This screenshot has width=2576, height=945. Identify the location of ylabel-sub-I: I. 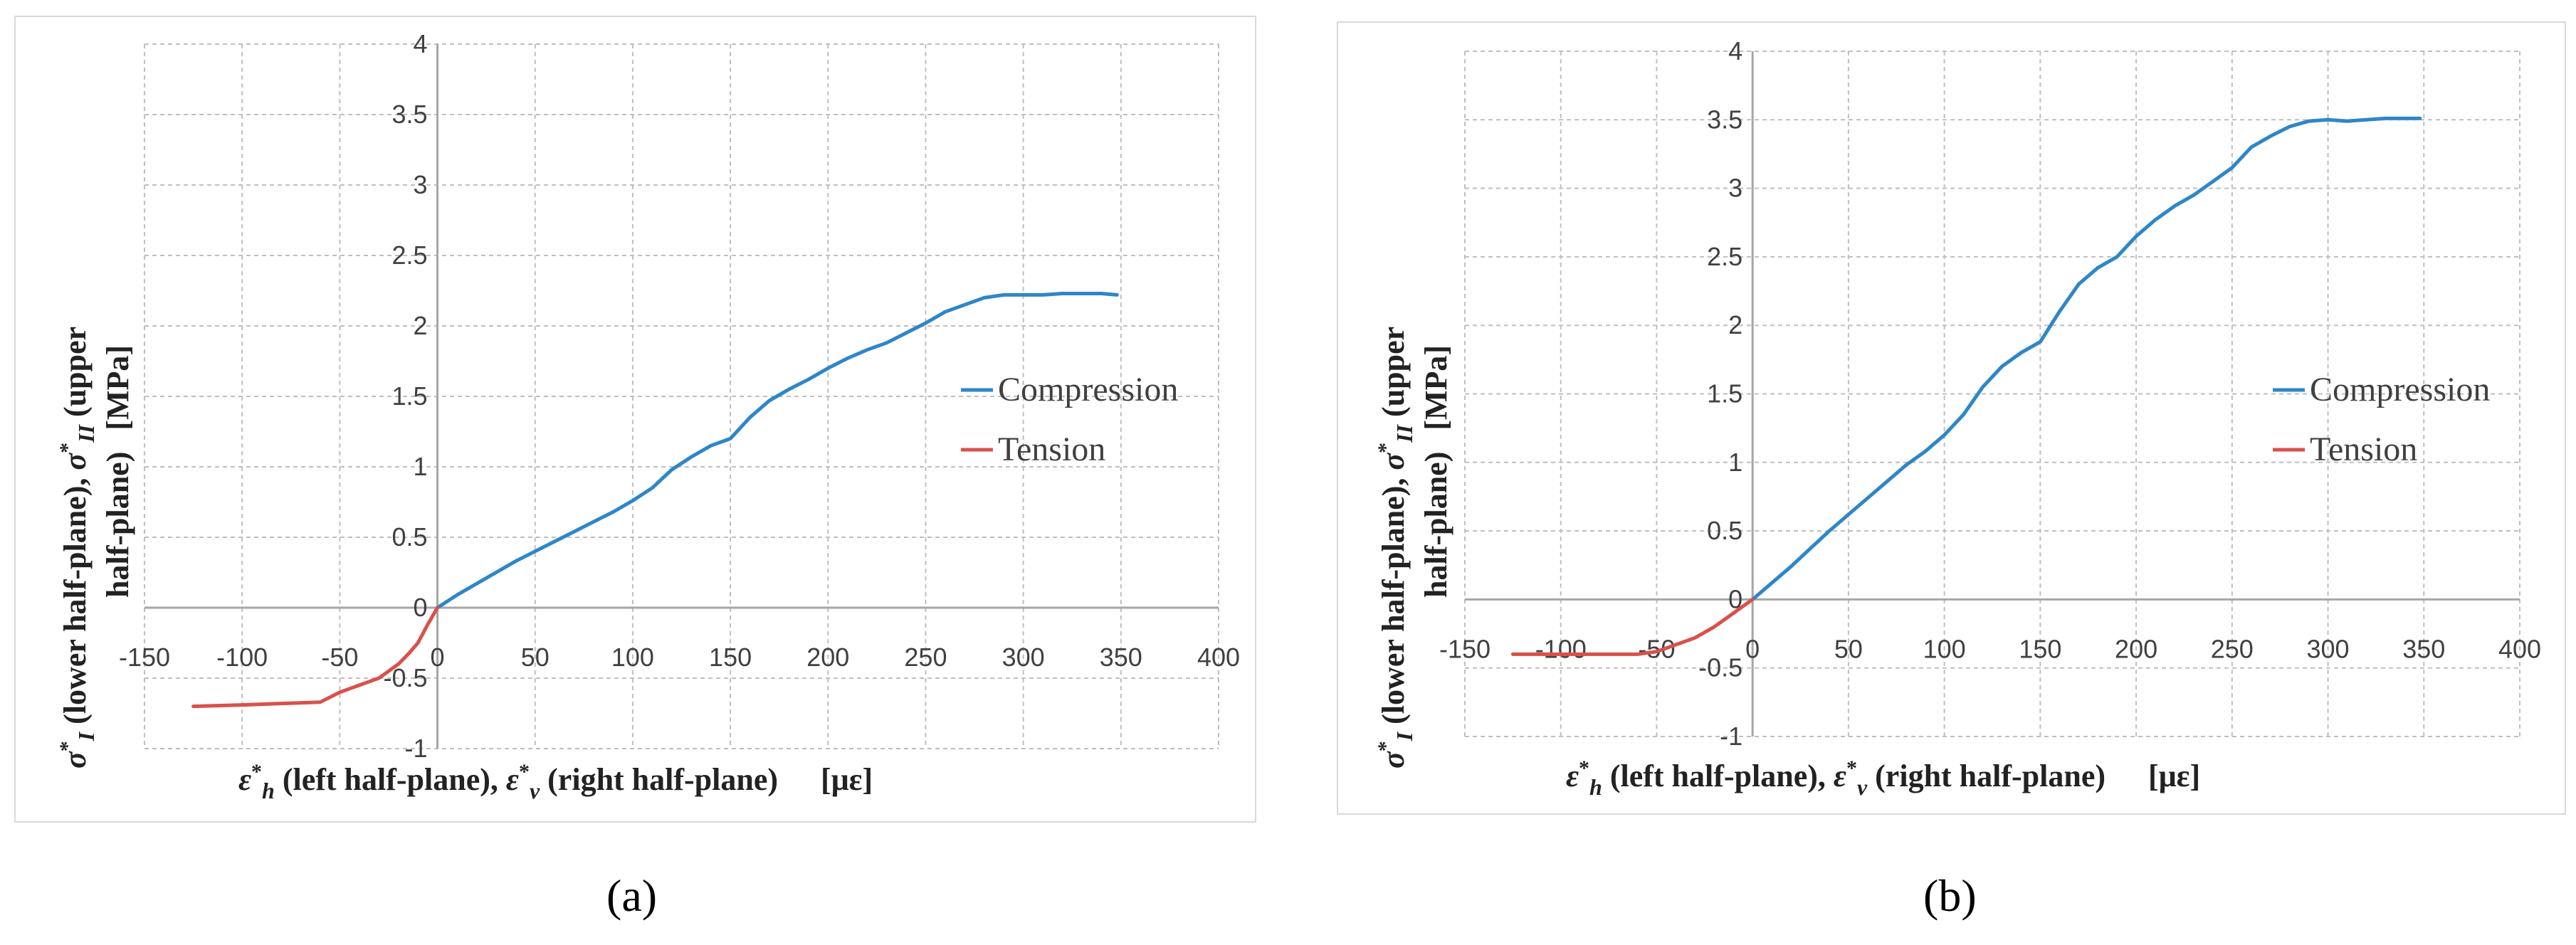
(86, 736).